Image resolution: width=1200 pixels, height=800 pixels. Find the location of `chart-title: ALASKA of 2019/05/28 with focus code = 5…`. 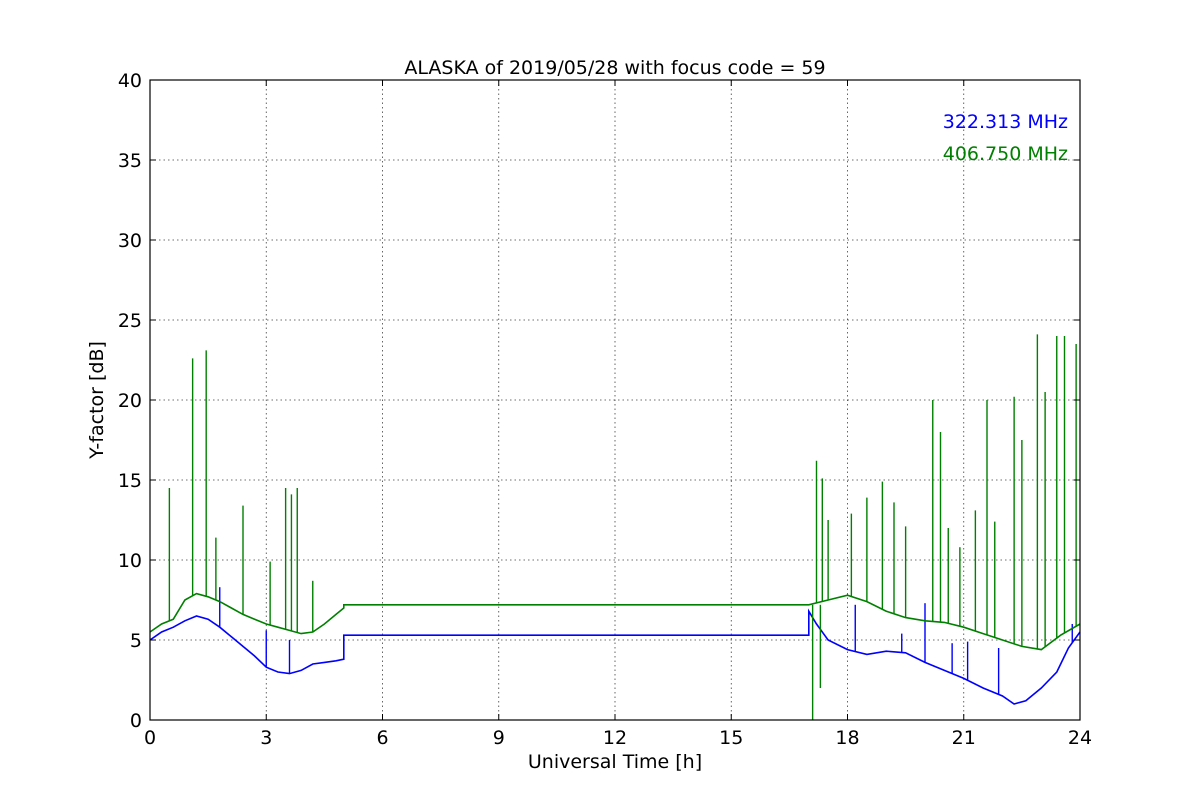

chart-title: ALASKA of 2019/05/28 with focus code = 5… is located at coordinates (614, 68).